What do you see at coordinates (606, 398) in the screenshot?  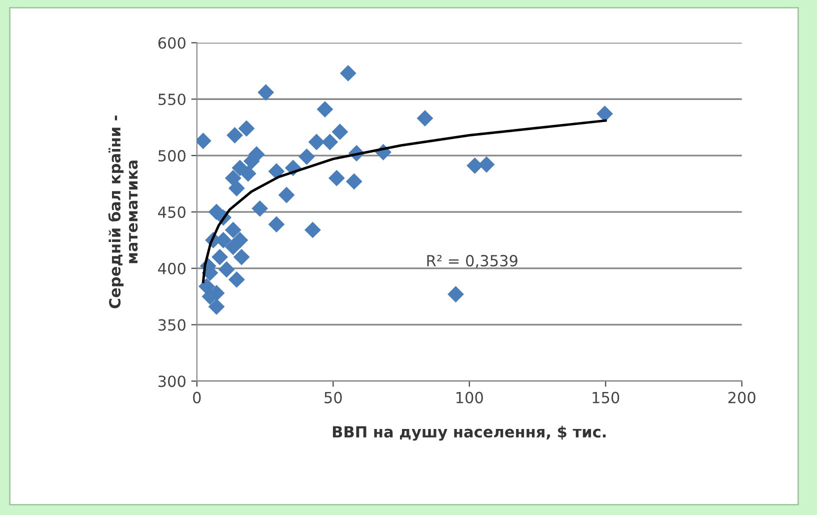 I see `x-tick-label: 150` at bounding box center [606, 398].